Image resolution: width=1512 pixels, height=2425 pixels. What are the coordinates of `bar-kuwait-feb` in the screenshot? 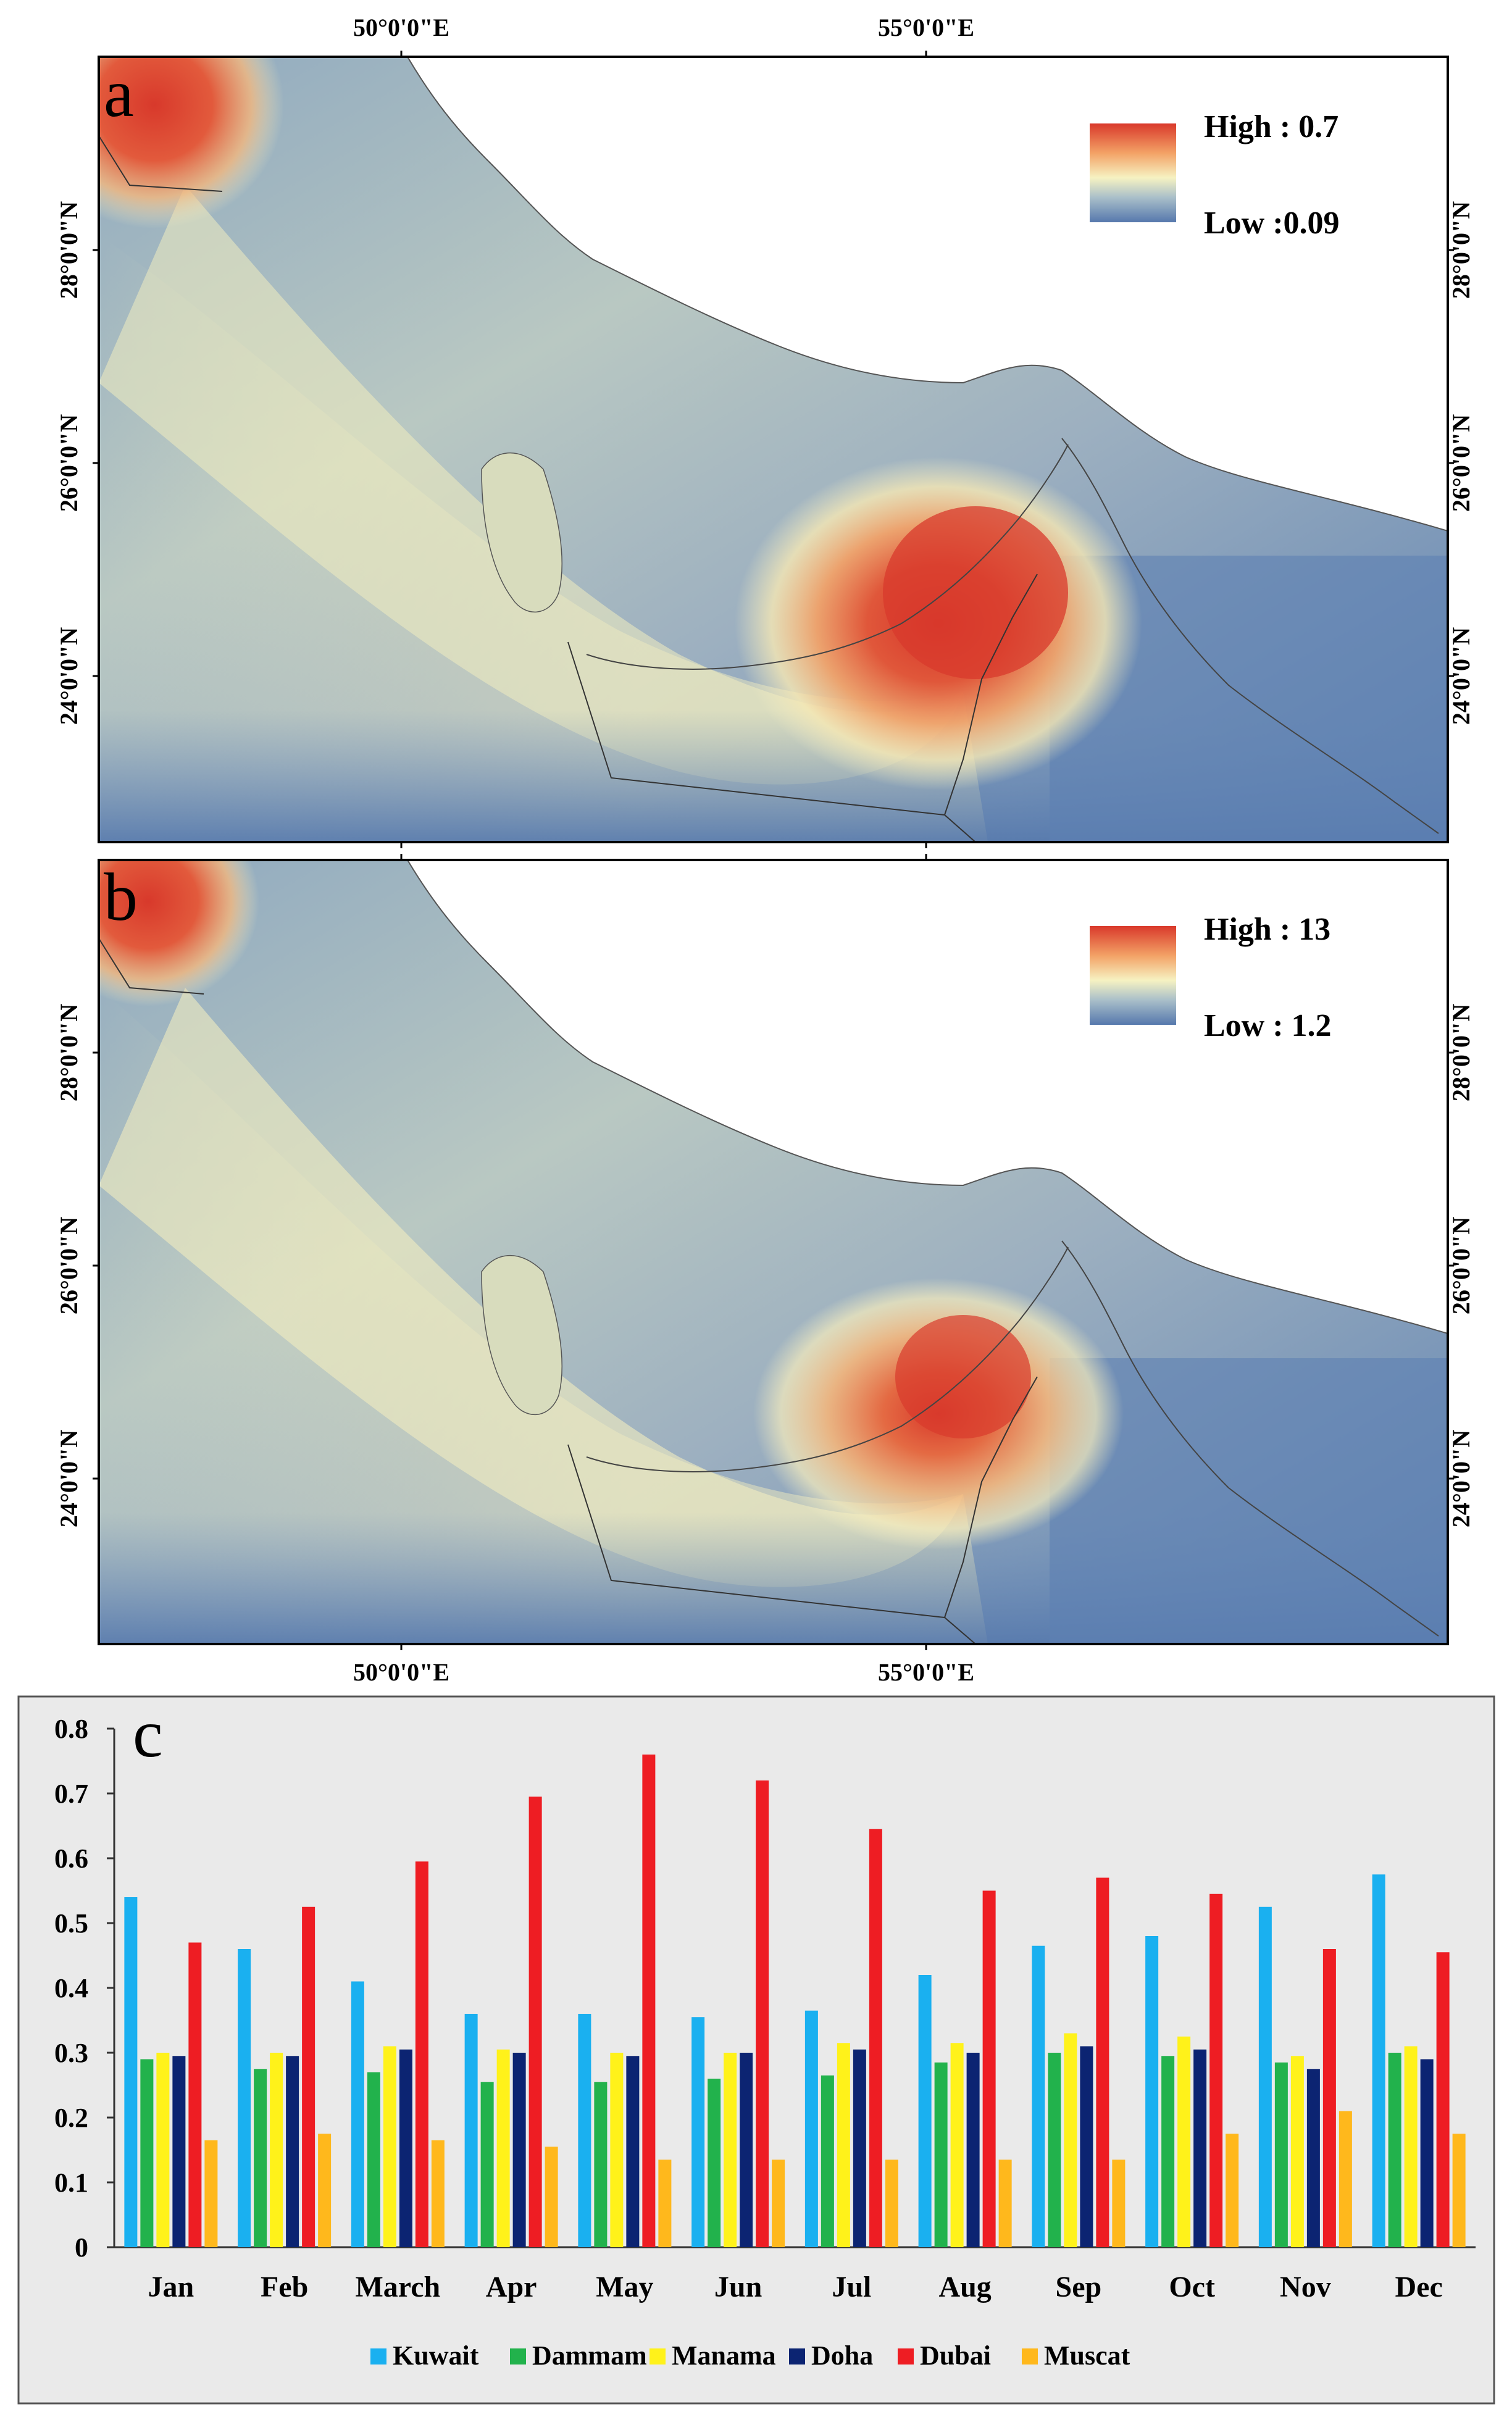 It's located at (244, 2098).